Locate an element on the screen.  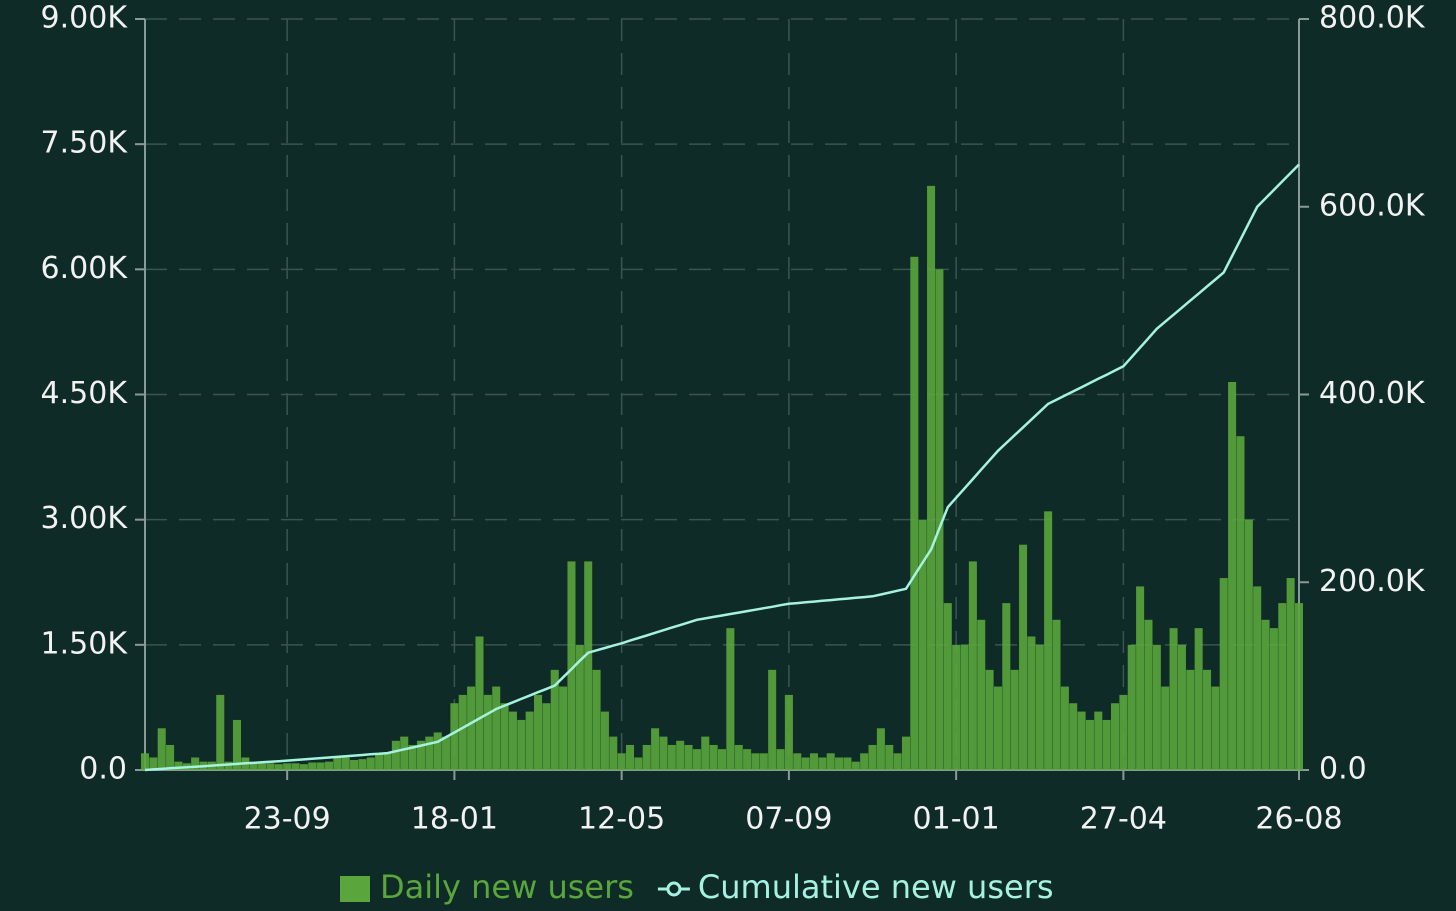
legend-marker is located at coordinates (674, 889).